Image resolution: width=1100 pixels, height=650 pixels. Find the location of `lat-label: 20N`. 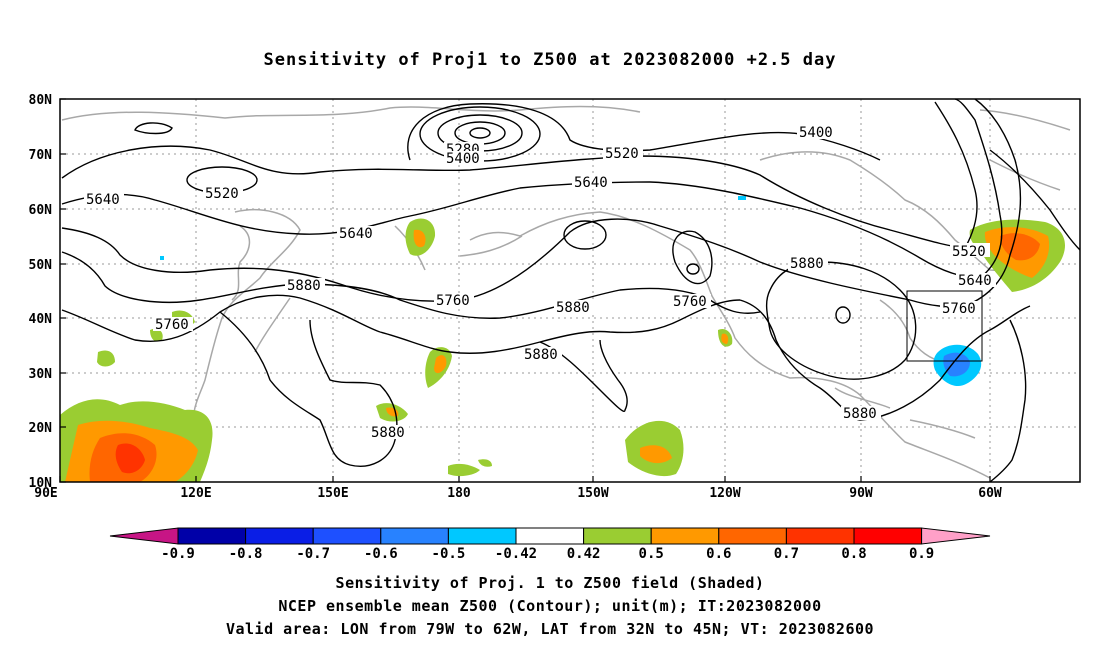

lat-label: 20N is located at coordinates (41, 428).